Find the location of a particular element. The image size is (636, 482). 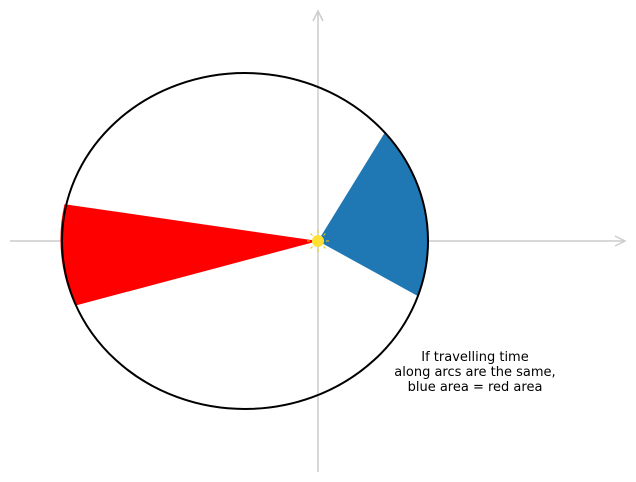

explanation-line-2: along arcs are the same, is located at coordinates (475, 372).